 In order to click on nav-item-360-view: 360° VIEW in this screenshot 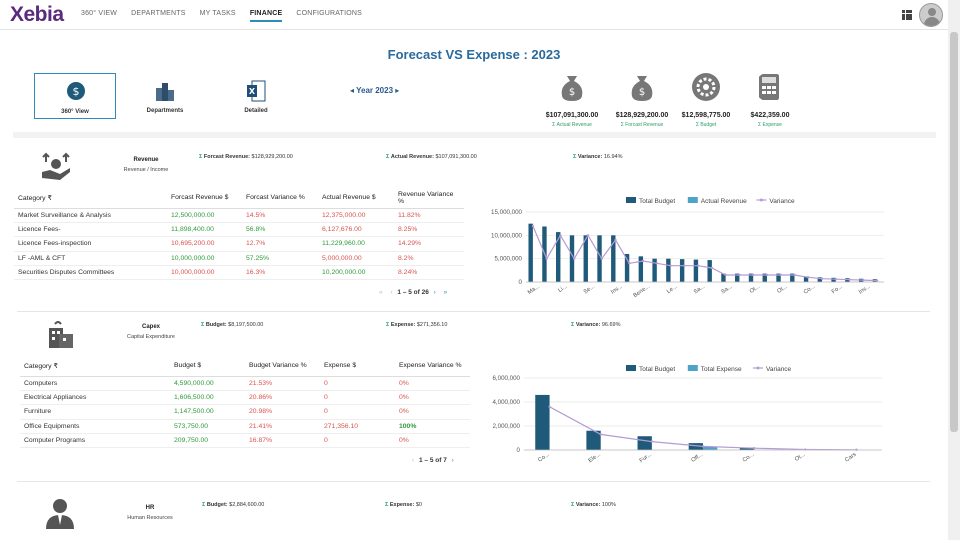, I will do `click(99, 13)`.